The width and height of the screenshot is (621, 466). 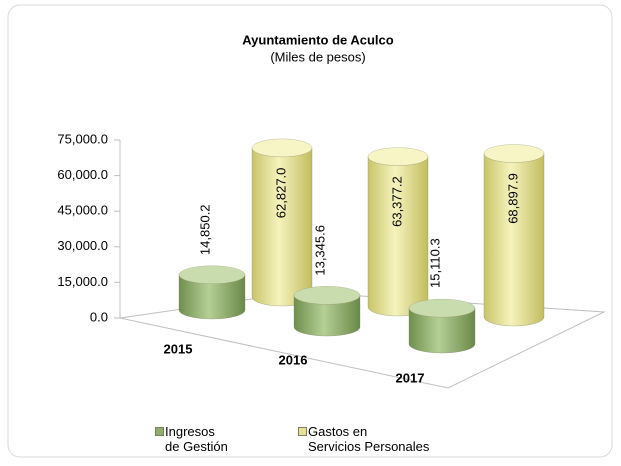 I want to click on chart-title: Ayuntamiento de Aculco, so click(x=318, y=39).